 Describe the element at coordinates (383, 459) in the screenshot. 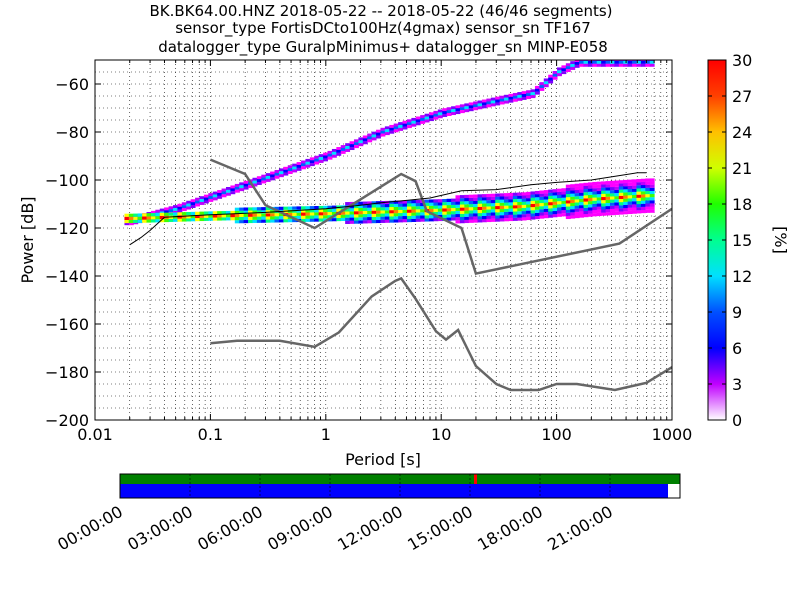

I see `x-axis-label: Period [s]` at that location.